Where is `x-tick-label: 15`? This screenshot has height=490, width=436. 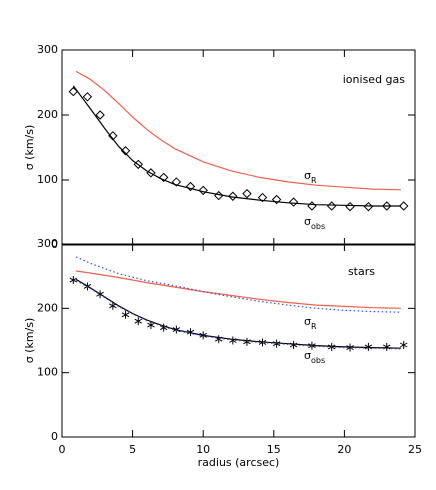 x-tick-label: 15 is located at coordinates (274, 449).